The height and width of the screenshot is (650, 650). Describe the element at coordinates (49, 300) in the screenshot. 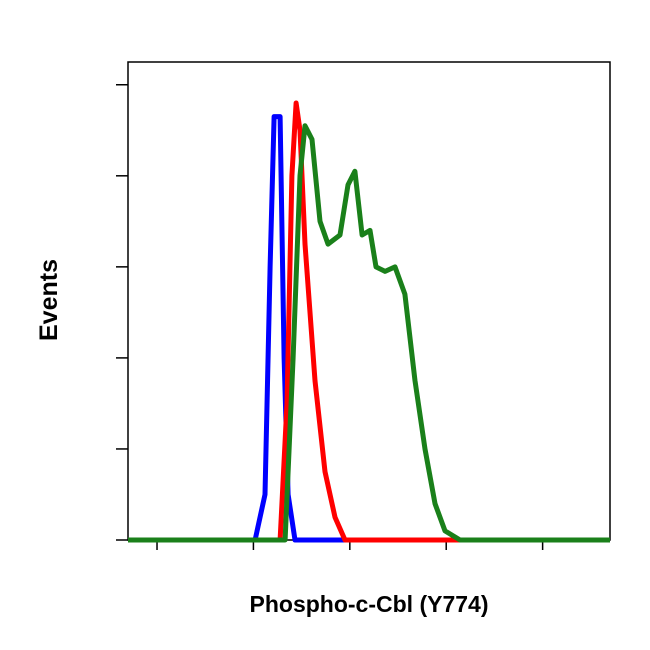

I see `y-axis-label: Events` at that location.